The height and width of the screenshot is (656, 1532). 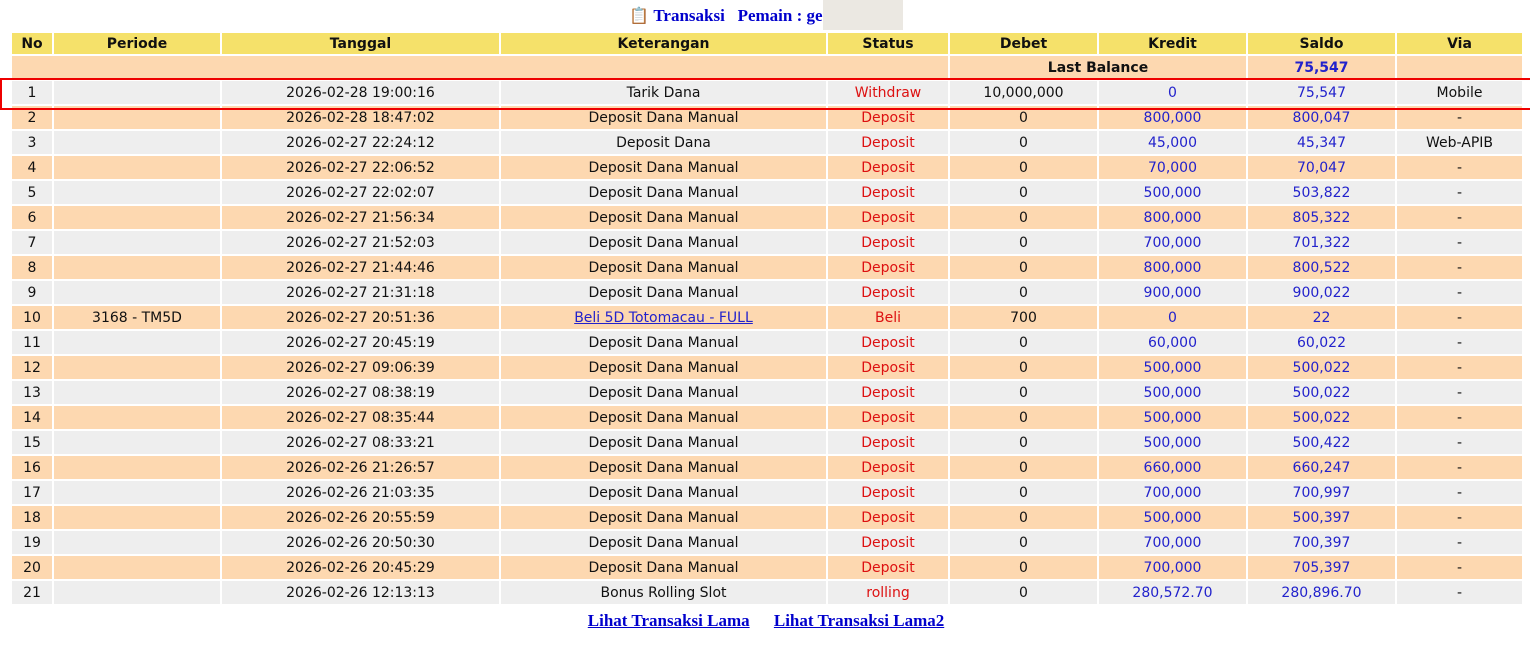 What do you see at coordinates (1172, 142) in the screenshot?
I see `cell-kredit: 45,000` at bounding box center [1172, 142].